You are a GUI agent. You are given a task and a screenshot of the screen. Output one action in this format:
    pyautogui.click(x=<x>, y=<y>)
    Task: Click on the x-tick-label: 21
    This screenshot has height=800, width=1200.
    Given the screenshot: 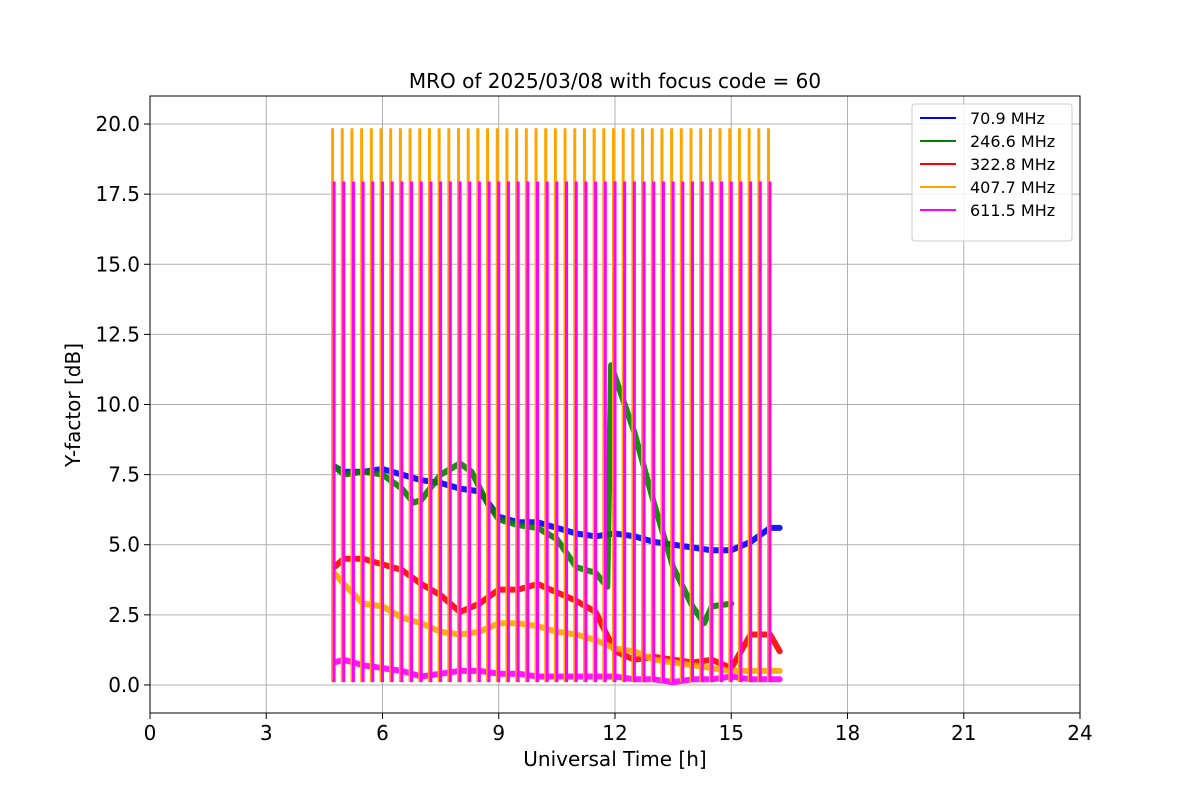 What is the action you would take?
    pyautogui.click(x=963, y=733)
    